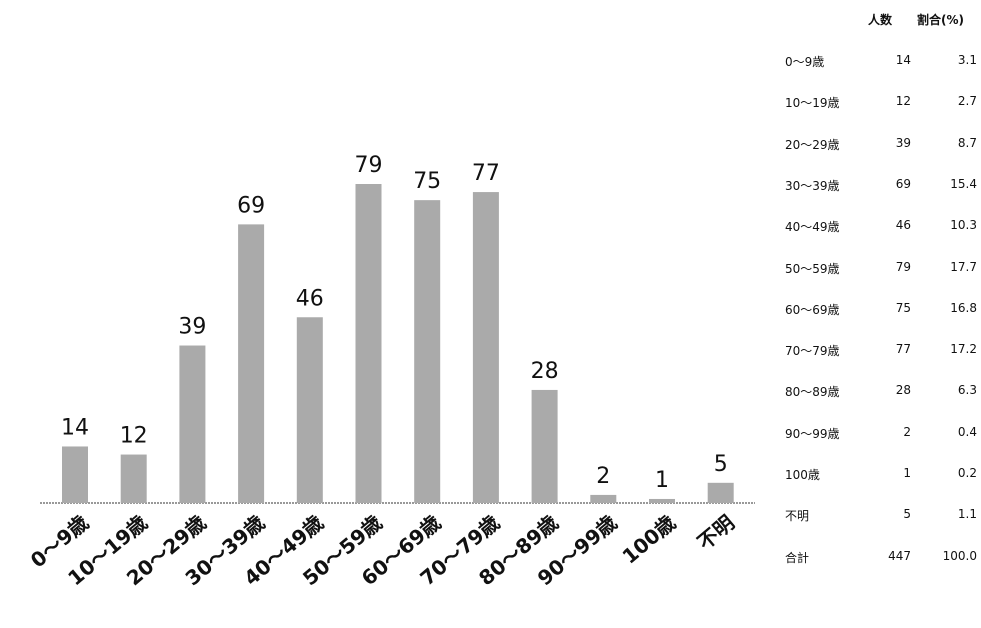 This screenshot has width=981, height=628. Describe the element at coordinates (967, 60) in the screenshot. I see `table-row-percent: 3.1` at that location.